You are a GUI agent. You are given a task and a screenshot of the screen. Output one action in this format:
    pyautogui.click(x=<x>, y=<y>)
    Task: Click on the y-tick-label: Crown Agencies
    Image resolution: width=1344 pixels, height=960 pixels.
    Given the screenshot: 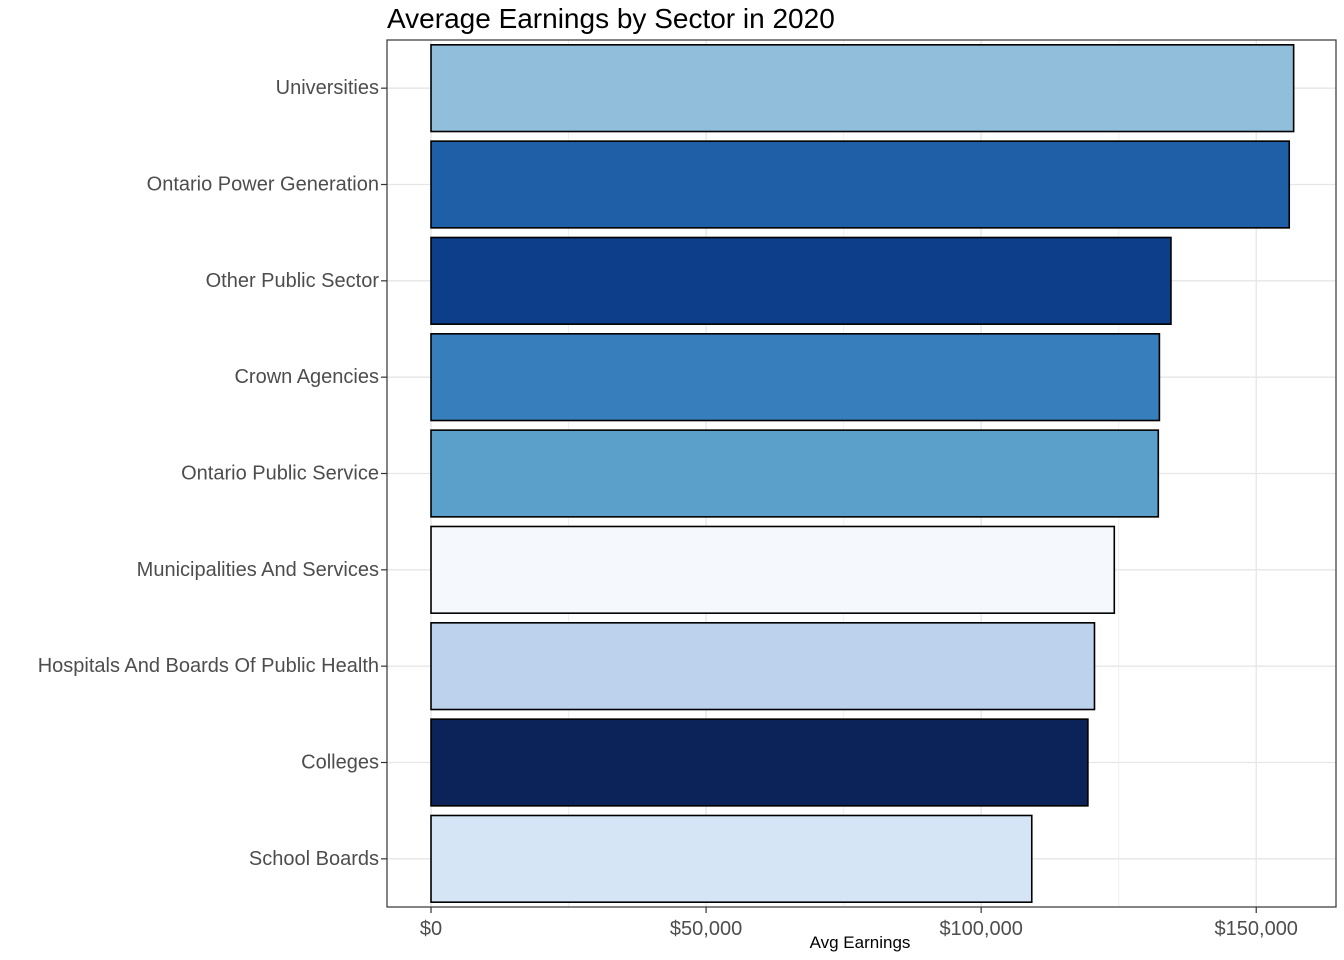 What is the action you would take?
    pyautogui.click(x=306, y=377)
    